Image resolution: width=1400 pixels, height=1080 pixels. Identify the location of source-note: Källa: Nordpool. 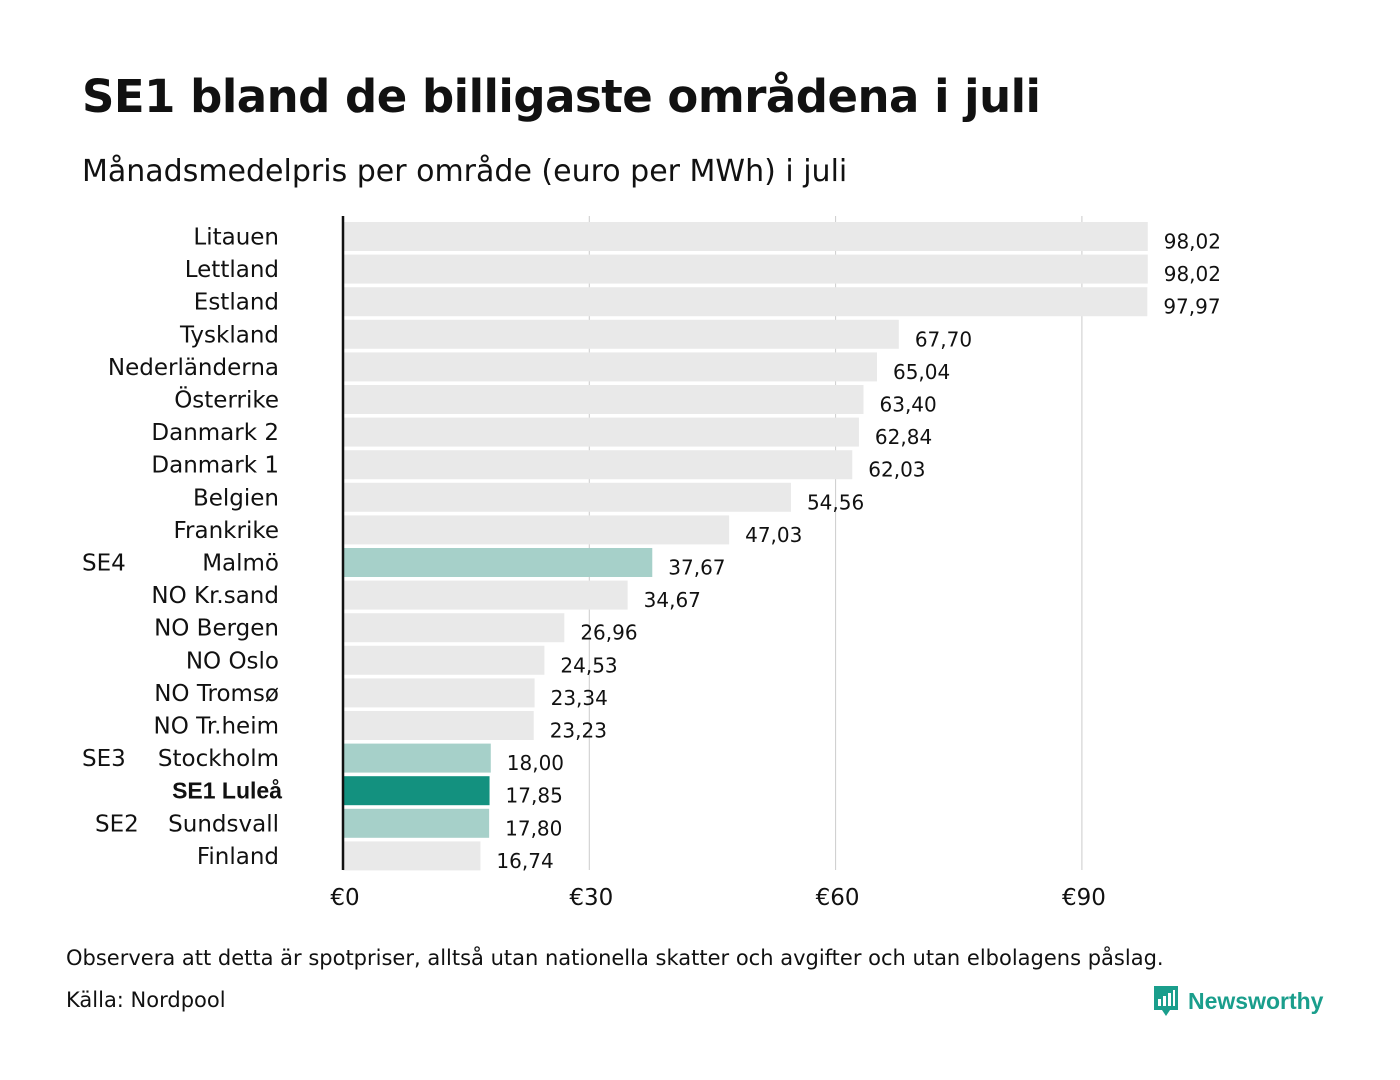
(146, 1000).